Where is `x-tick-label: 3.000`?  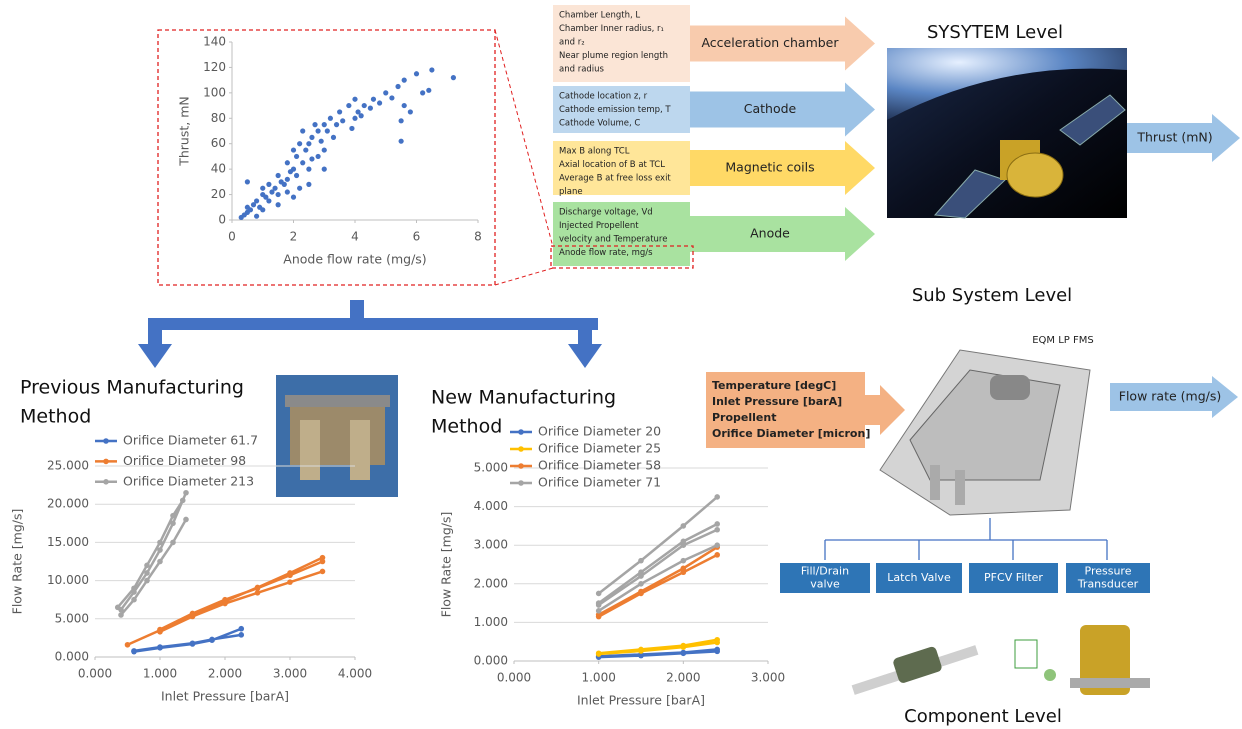
x-tick-label: 3.000 is located at coordinates (768, 678).